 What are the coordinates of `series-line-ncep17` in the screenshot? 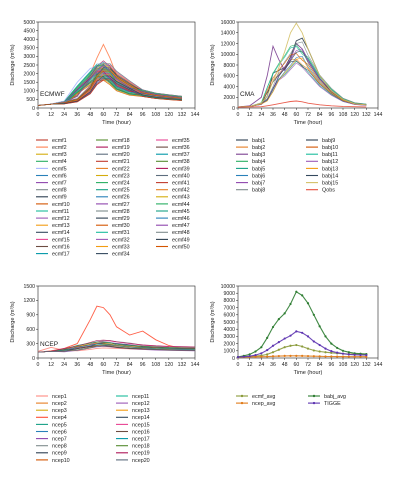 It's located at (116, 348).